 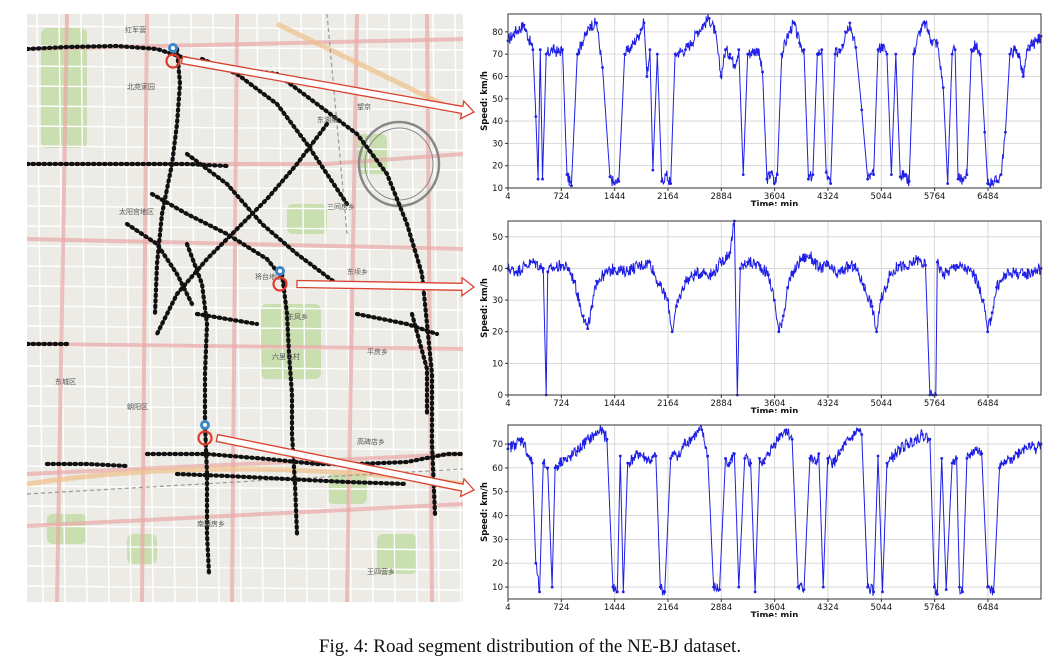 I want to click on speed-series-line, so click(x=774, y=101).